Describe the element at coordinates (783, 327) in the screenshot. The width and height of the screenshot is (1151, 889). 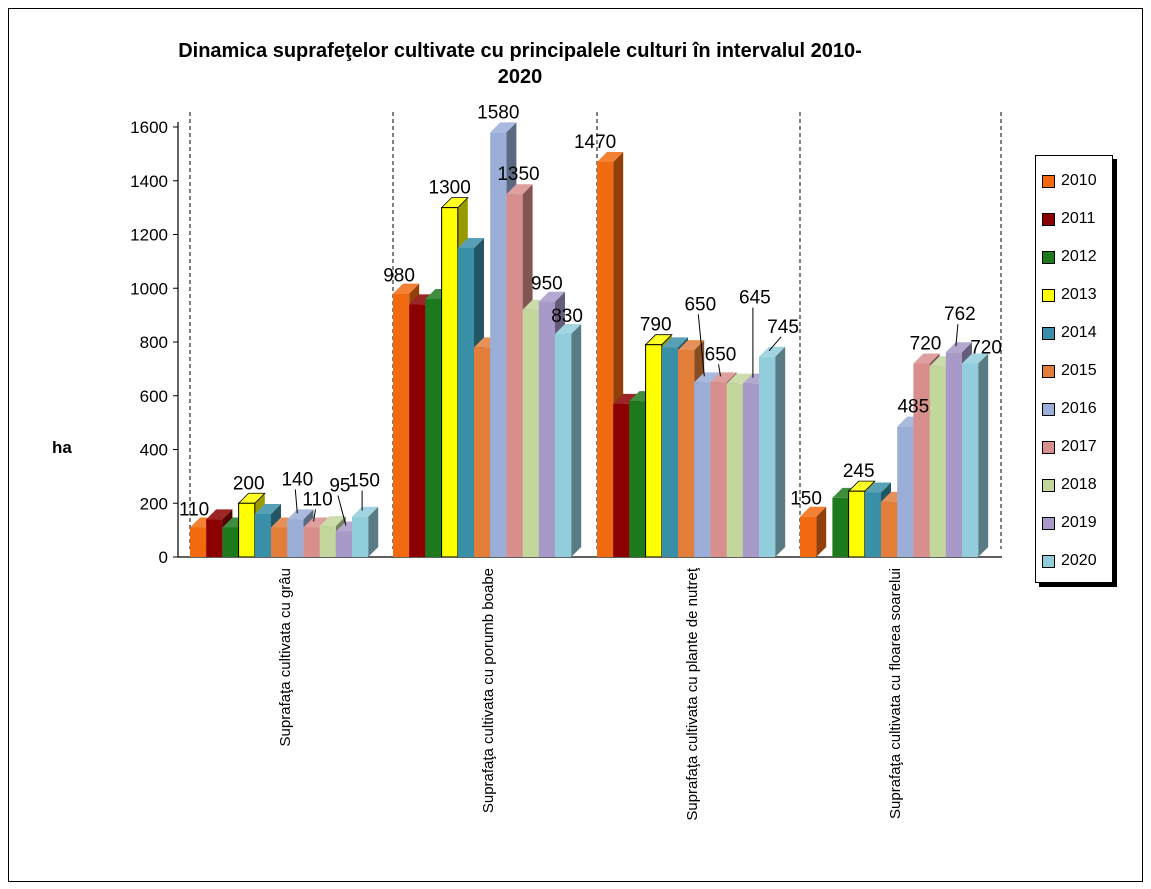
I see `data-label: 745` at that location.